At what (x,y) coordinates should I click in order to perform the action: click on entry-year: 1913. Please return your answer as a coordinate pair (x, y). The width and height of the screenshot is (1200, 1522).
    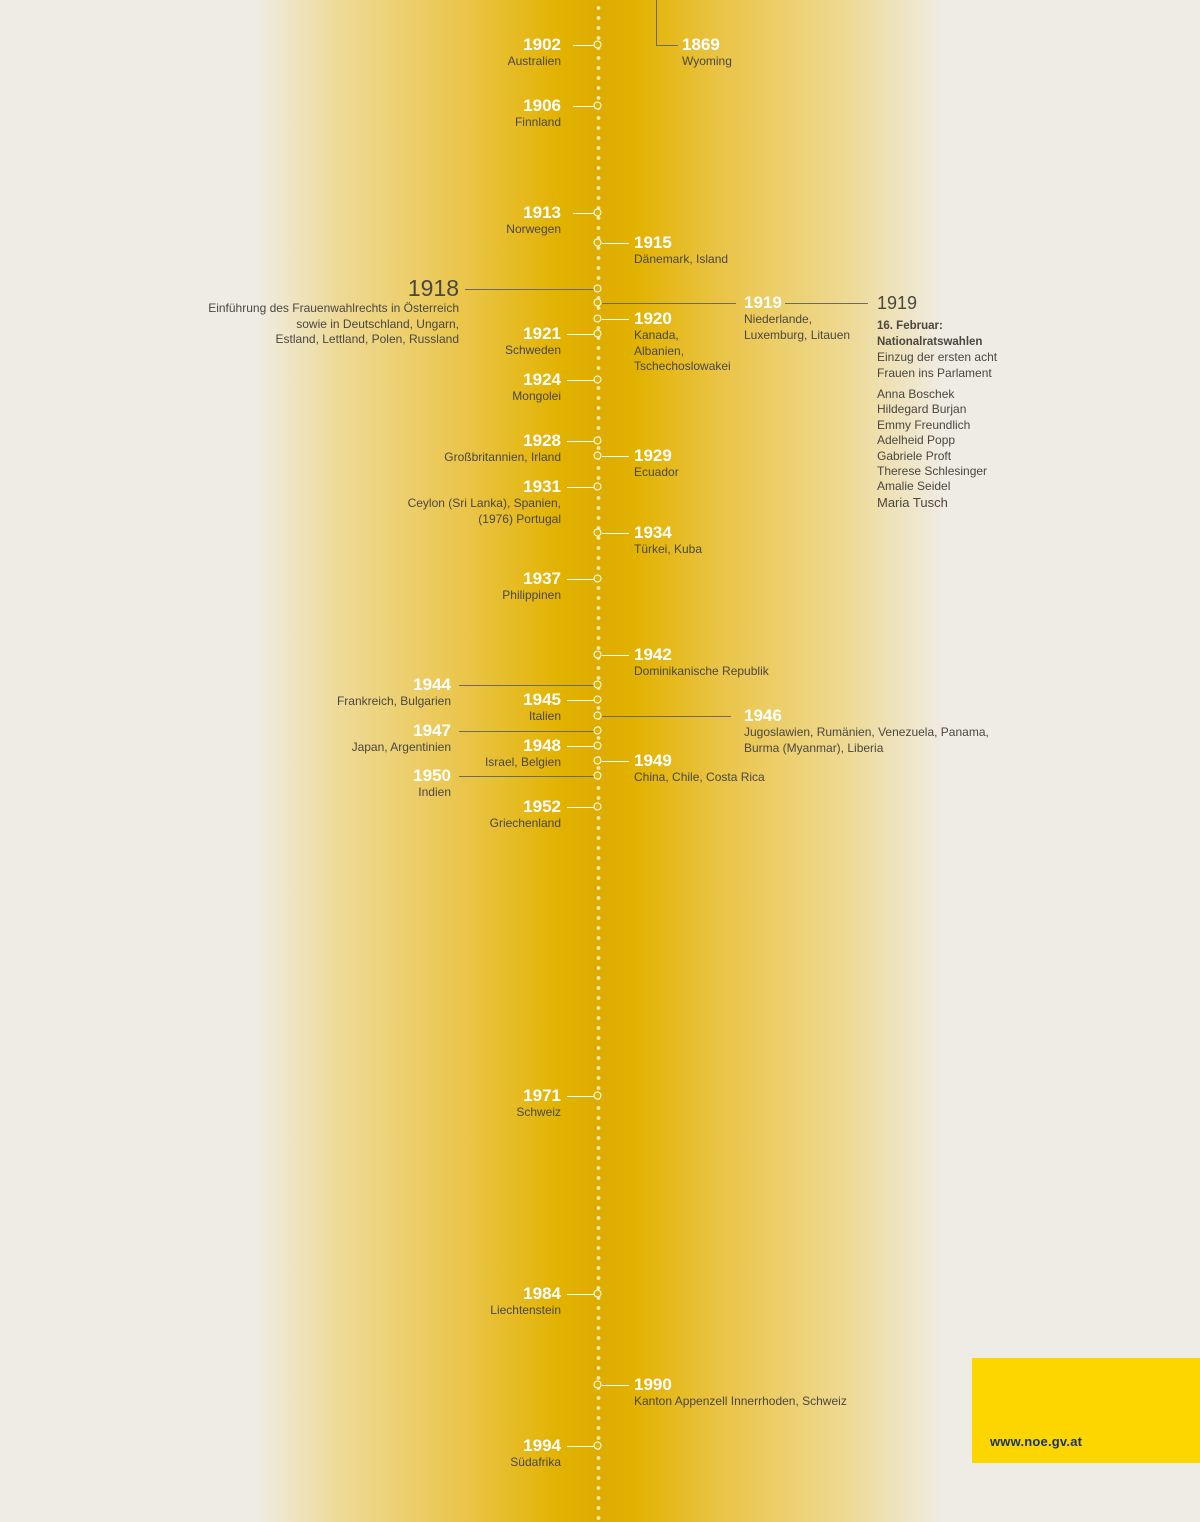
    Looking at the image, I should click on (542, 212).